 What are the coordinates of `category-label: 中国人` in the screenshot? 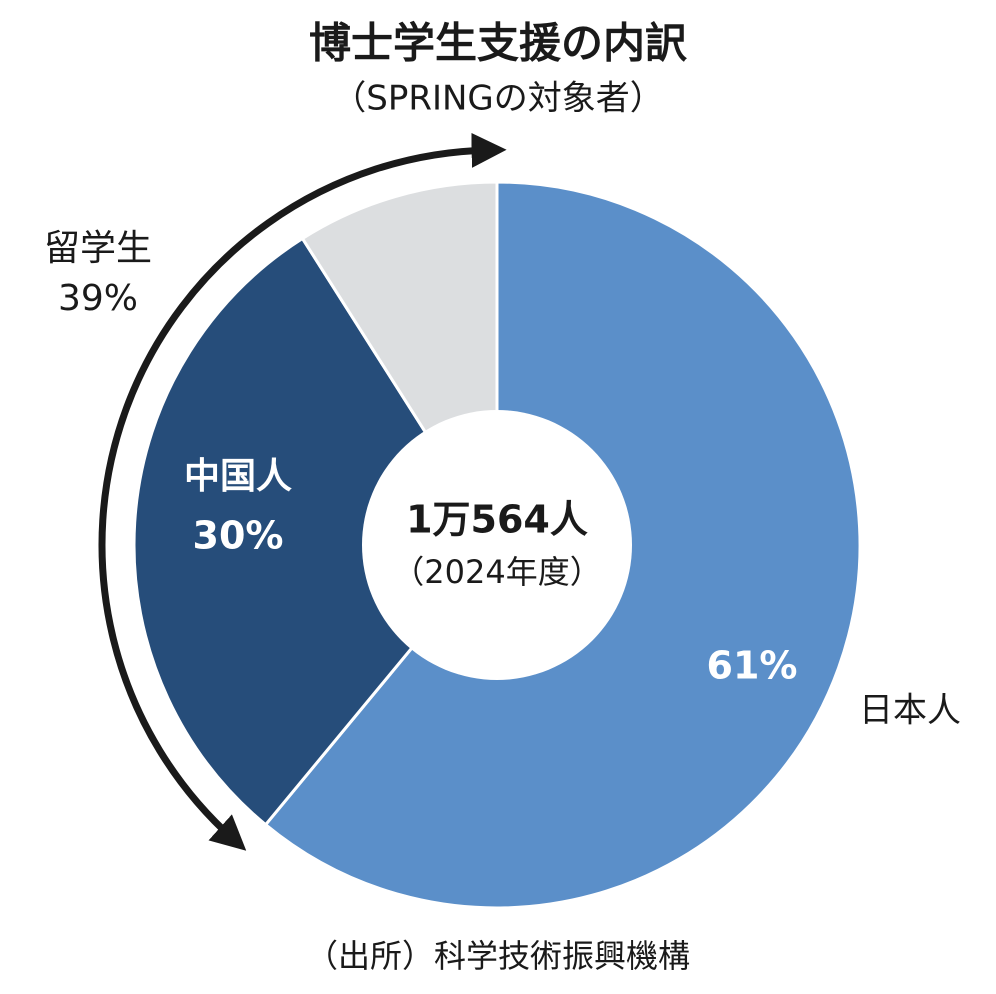 It's located at (238, 476).